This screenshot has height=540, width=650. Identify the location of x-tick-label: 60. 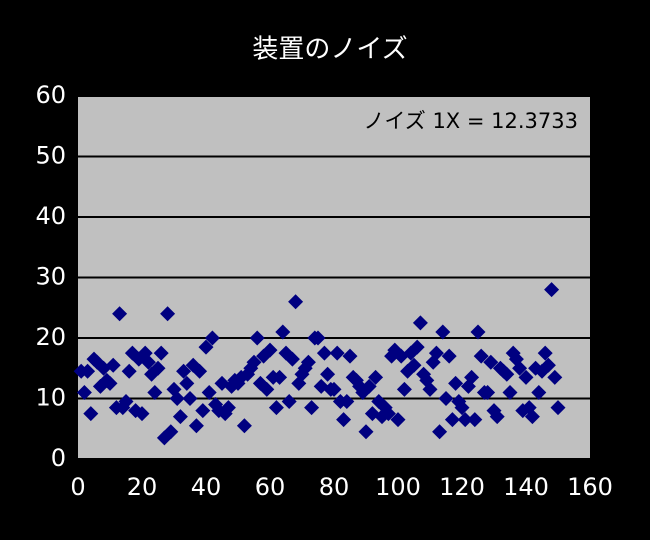
(270, 487).